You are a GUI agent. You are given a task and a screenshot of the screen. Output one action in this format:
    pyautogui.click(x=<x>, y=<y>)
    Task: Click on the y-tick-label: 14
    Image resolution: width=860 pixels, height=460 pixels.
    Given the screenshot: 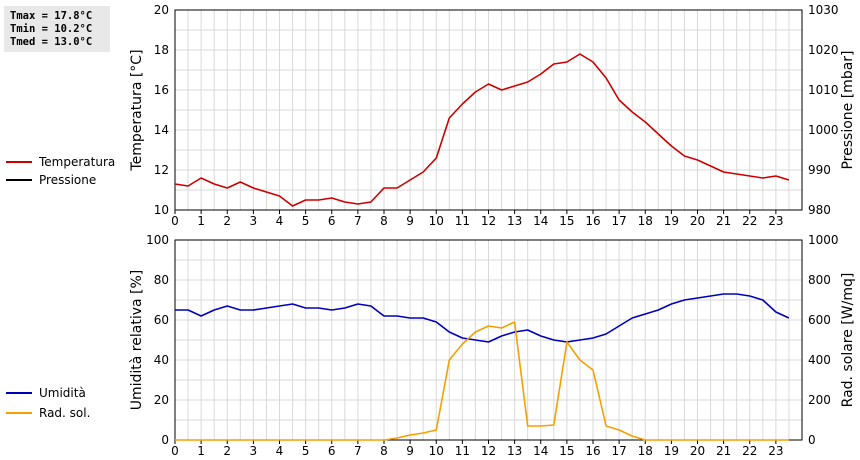 What is the action you would take?
    pyautogui.click(x=161, y=130)
    